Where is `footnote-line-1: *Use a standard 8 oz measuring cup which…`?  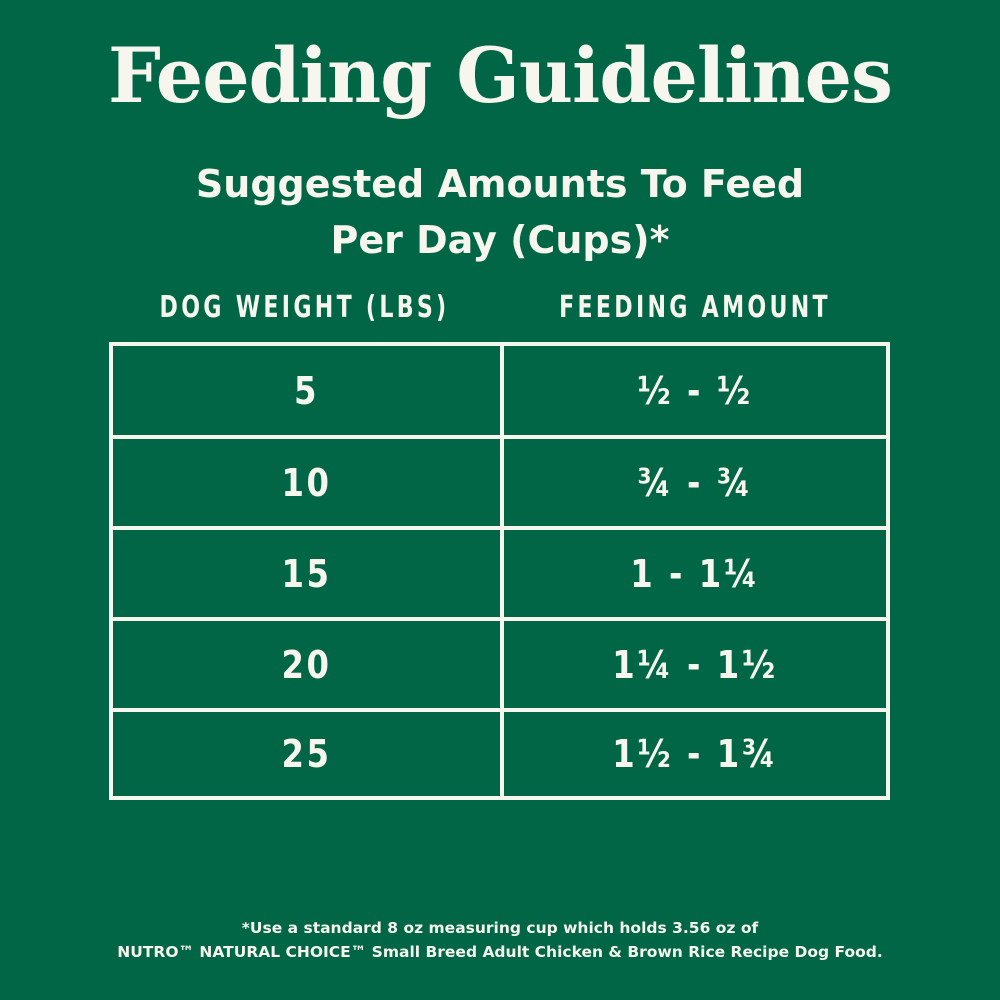
footnote-line-1: *Use a standard 8 oz measuring cup which… is located at coordinates (500, 928).